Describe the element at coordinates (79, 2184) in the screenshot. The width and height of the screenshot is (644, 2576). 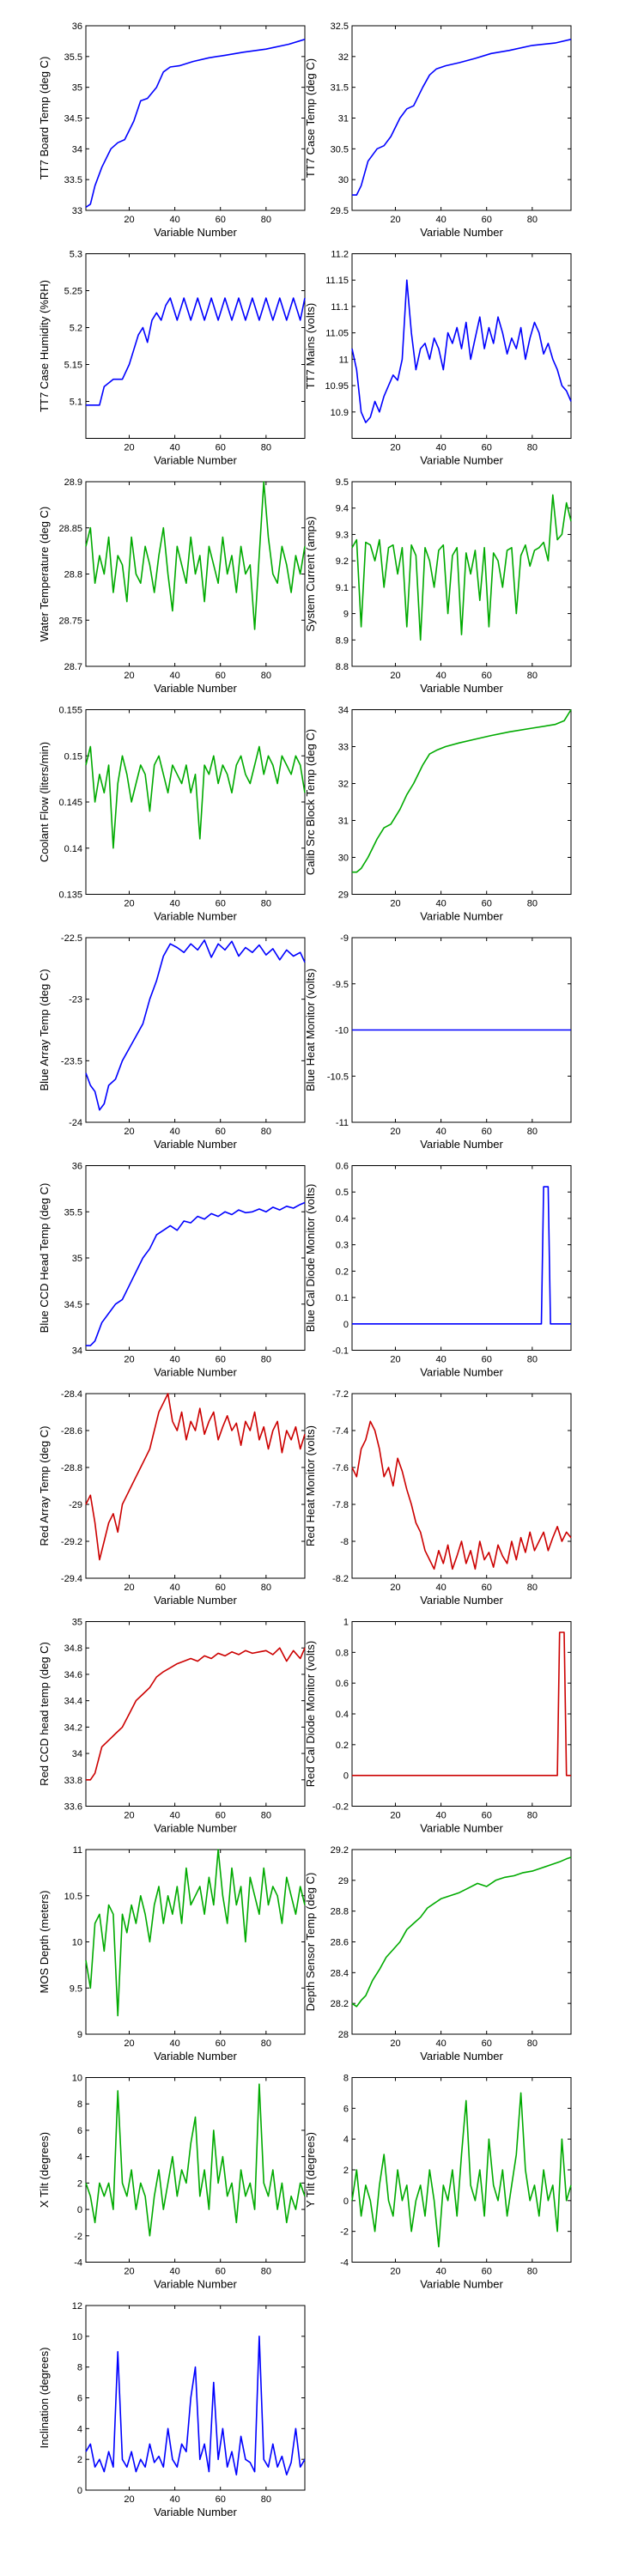
I see `y-tick-label: 2` at that location.